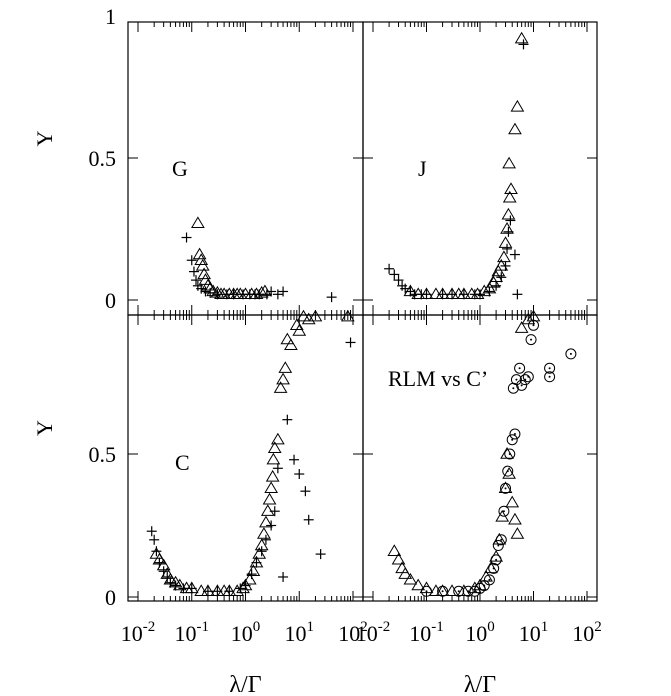 This screenshot has height=696, width=671. What do you see at coordinates (422, 168) in the screenshot?
I see `panel-label-top-right: J` at bounding box center [422, 168].